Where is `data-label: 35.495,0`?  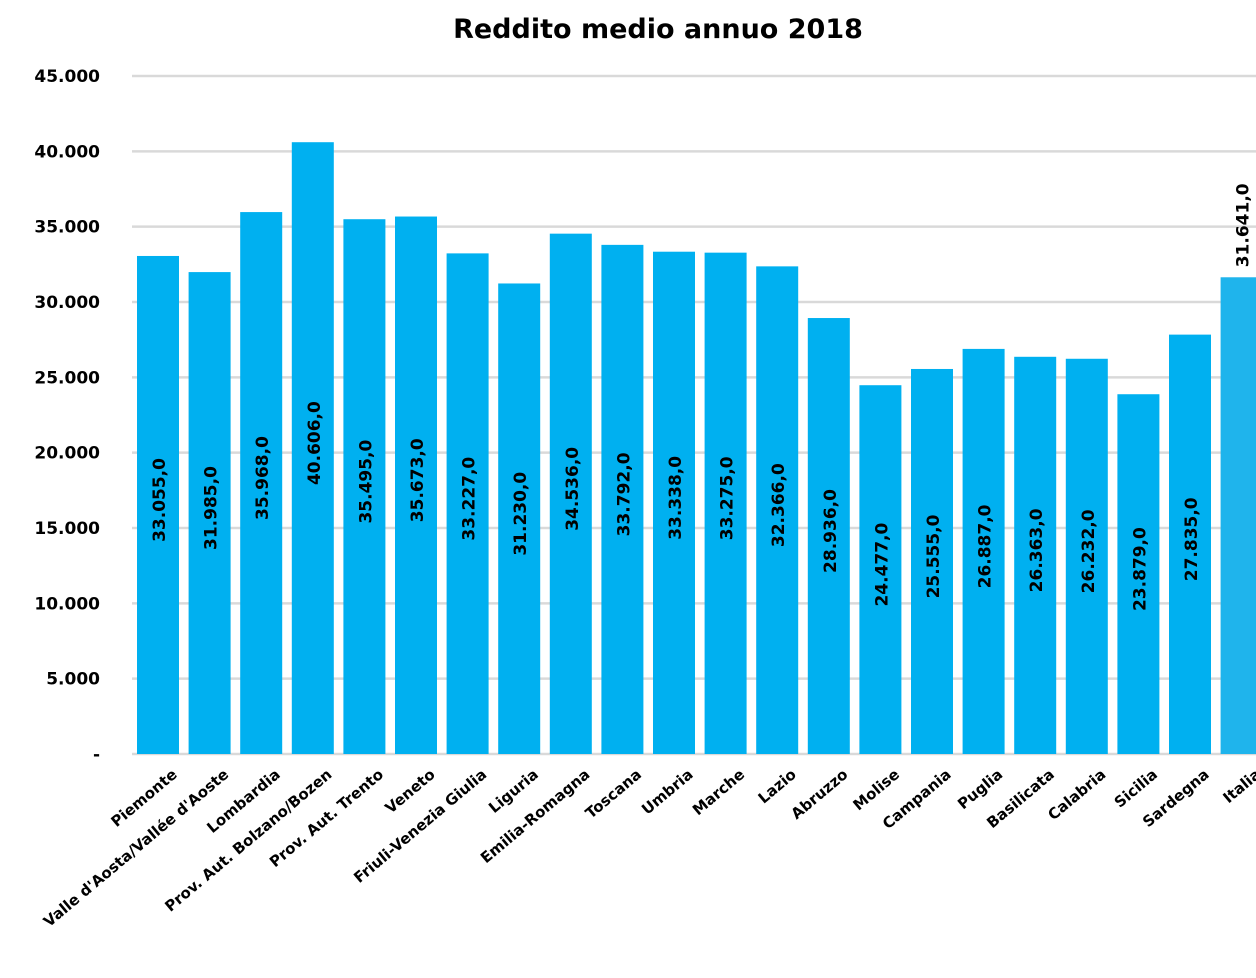 data-label: 35.495,0 is located at coordinates (366, 481).